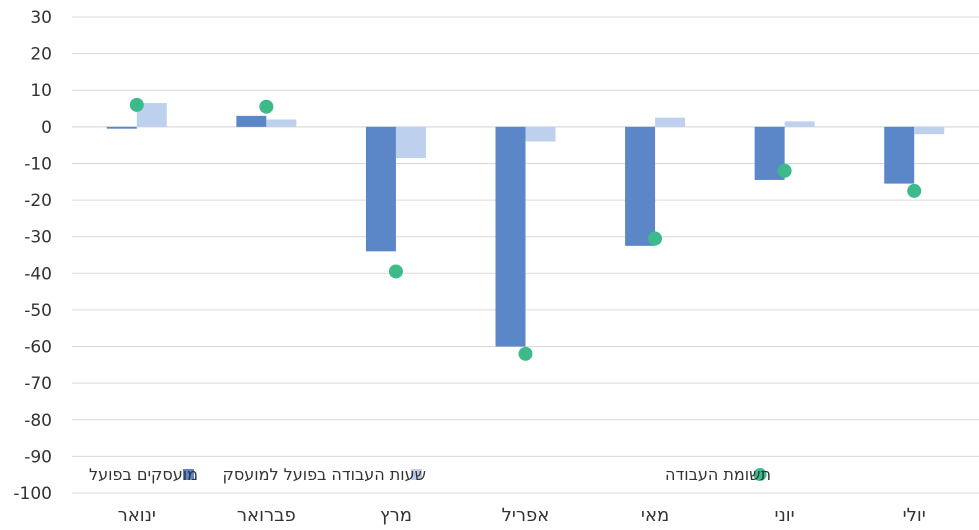 Image resolution: width=979 pixels, height=530 pixels. I want to click on y-tick-label: 20, so click(41, 55).